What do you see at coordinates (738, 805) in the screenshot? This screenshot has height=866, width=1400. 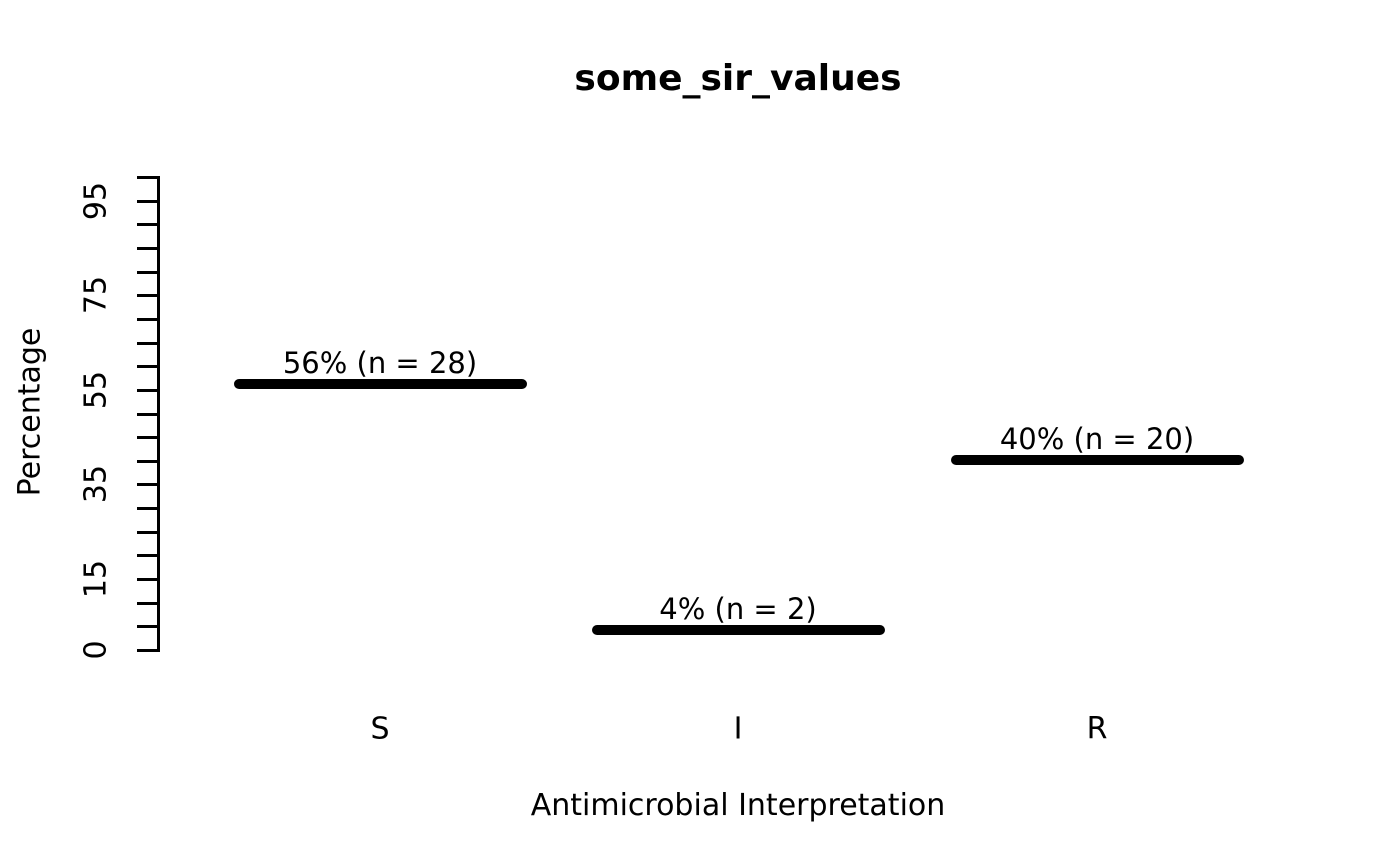 I see `x-axis-label: Antimicrobial Interpretation` at bounding box center [738, 805].